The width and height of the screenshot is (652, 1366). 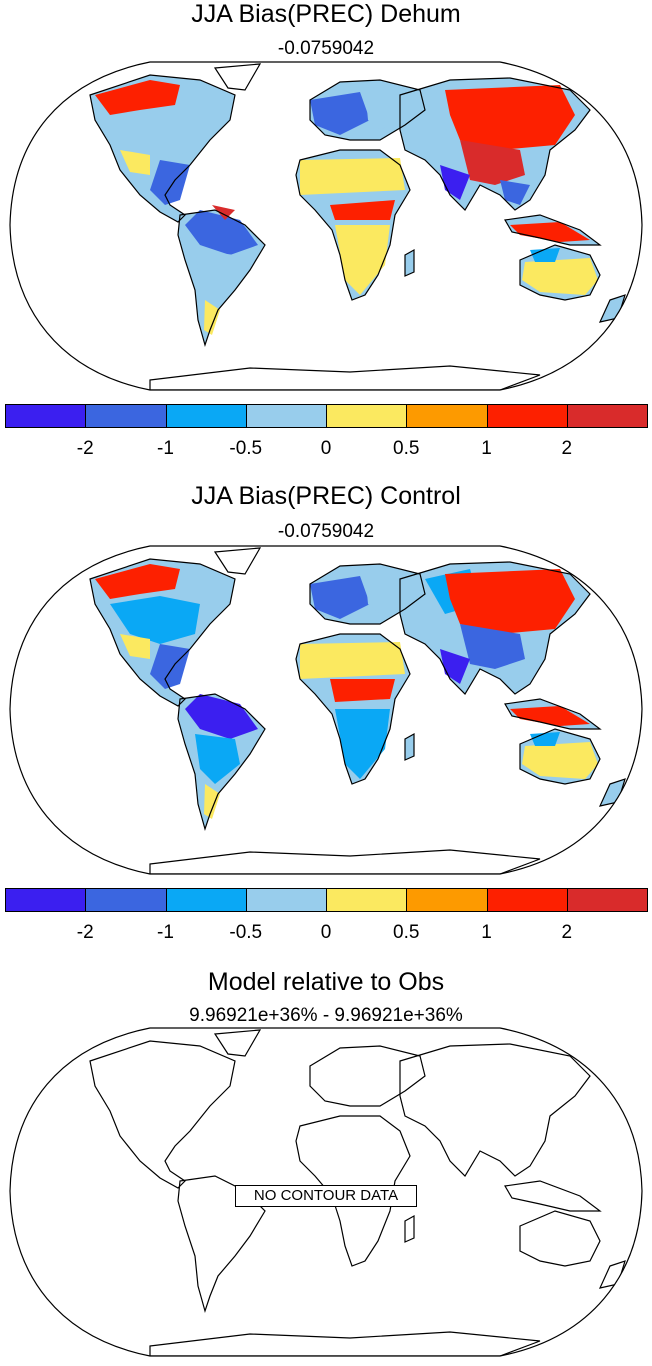 What do you see at coordinates (162, 1114) in the screenshot?
I see `land-namerica` at bounding box center [162, 1114].